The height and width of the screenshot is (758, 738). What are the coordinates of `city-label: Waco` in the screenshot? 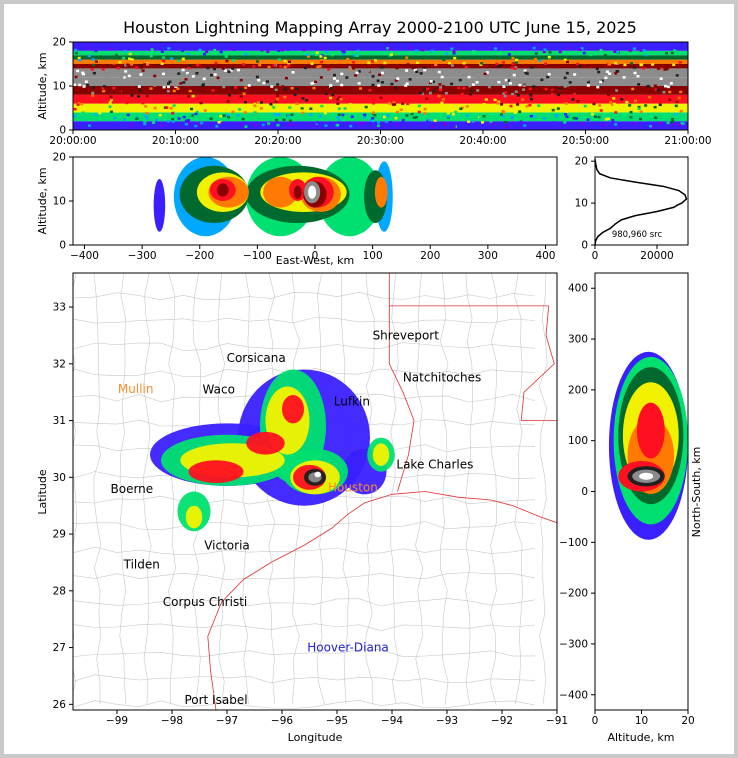 It's located at (219, 389).